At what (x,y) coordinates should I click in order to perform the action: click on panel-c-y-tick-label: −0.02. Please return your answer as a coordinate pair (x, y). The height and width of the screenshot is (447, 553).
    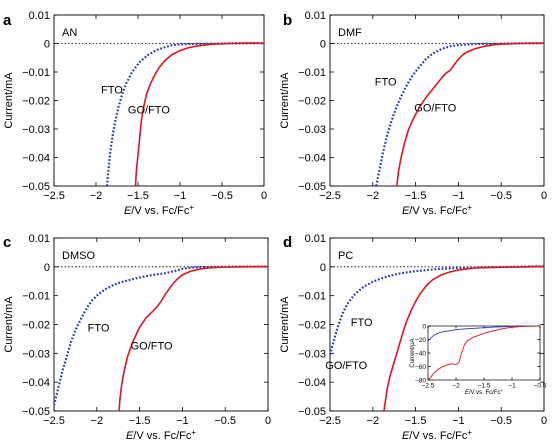
    Looking at the image, I should click on (36, 326).